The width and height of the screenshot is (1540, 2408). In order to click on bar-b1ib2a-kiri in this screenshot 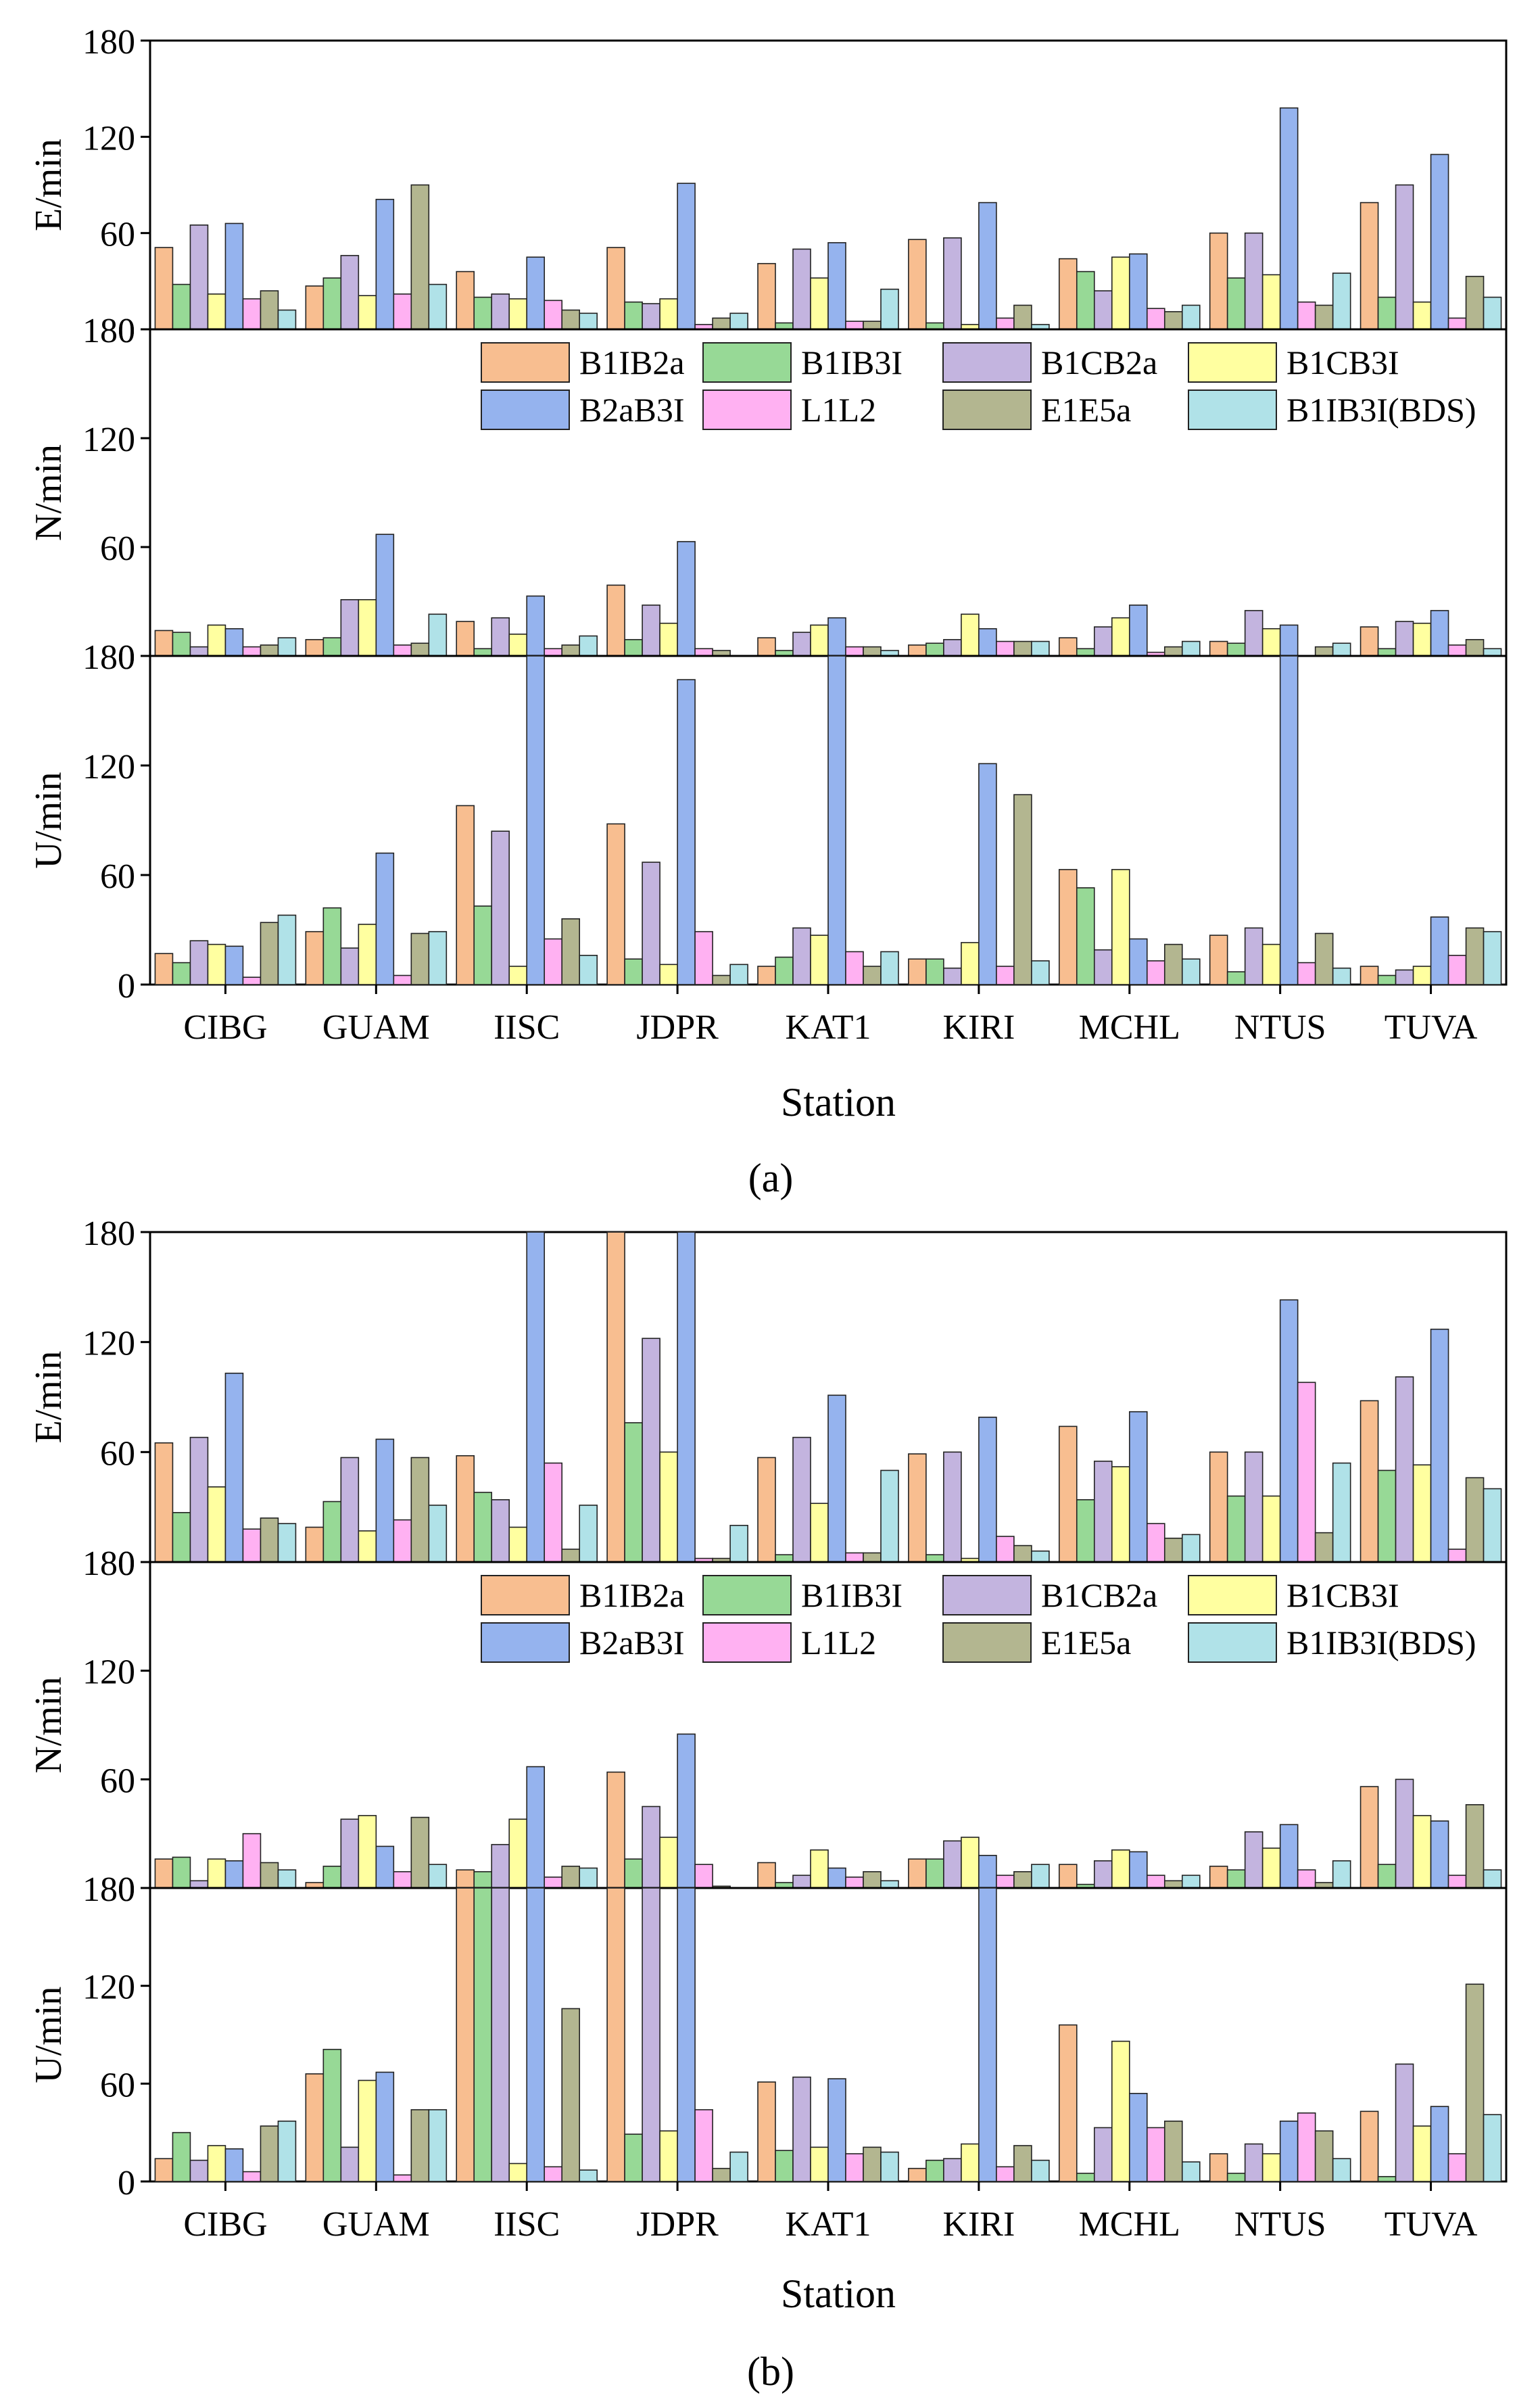, I will do `click(917, 284)`.